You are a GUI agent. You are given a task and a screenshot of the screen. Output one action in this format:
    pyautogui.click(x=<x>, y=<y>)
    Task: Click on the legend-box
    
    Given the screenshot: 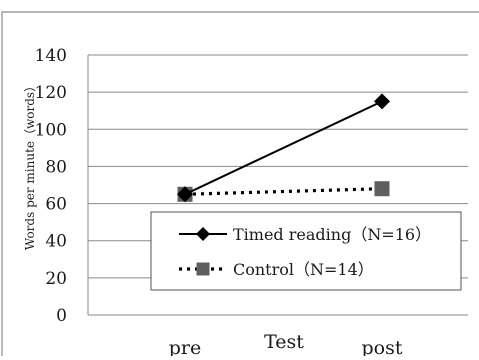 What is the action you would take?
    pyautogui.click(x=306, y=251)
    